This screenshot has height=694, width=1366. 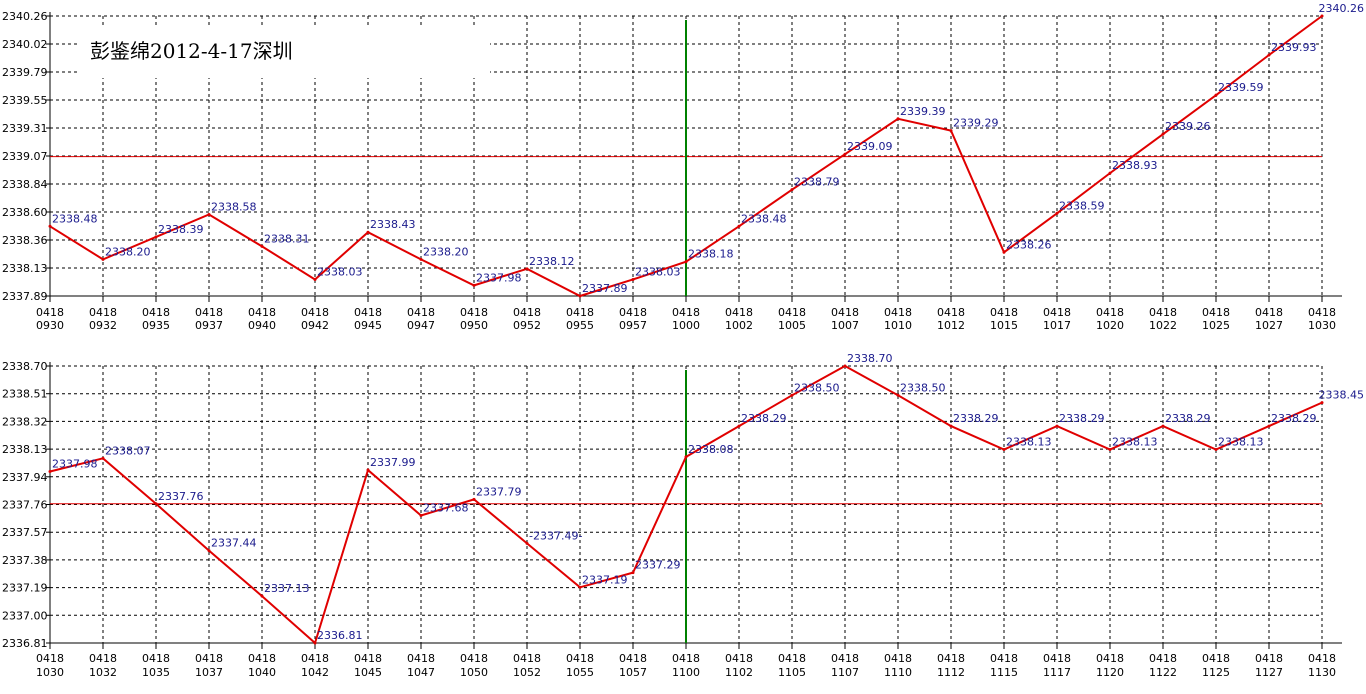 I want to click on y-tick-label: 2339.07, so click(x=25, y=156).